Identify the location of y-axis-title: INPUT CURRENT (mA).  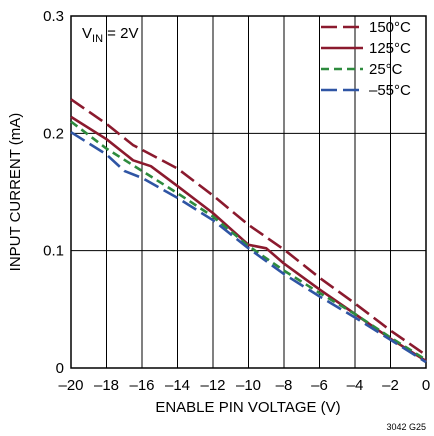
(15, 192).